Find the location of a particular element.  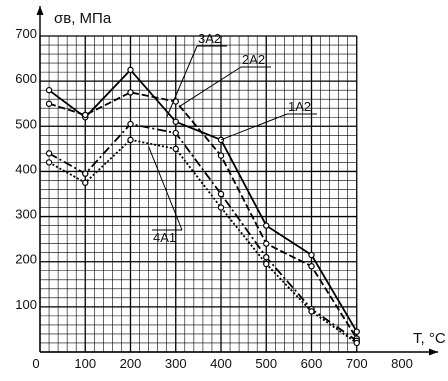

y-tick-label: 400 is located at coordinates (26, 168).